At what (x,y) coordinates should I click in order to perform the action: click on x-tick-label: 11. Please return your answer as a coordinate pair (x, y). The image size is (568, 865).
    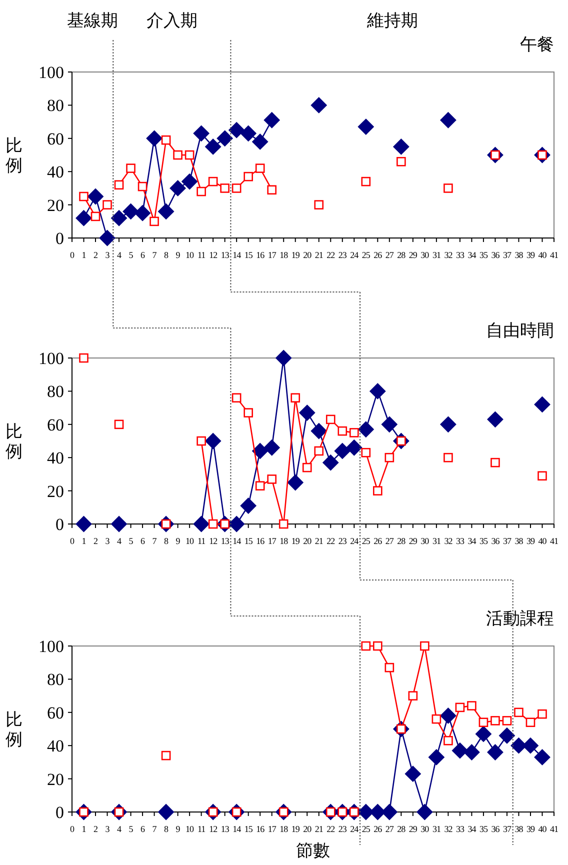
    Looking at the image, I should click on (201, 255).